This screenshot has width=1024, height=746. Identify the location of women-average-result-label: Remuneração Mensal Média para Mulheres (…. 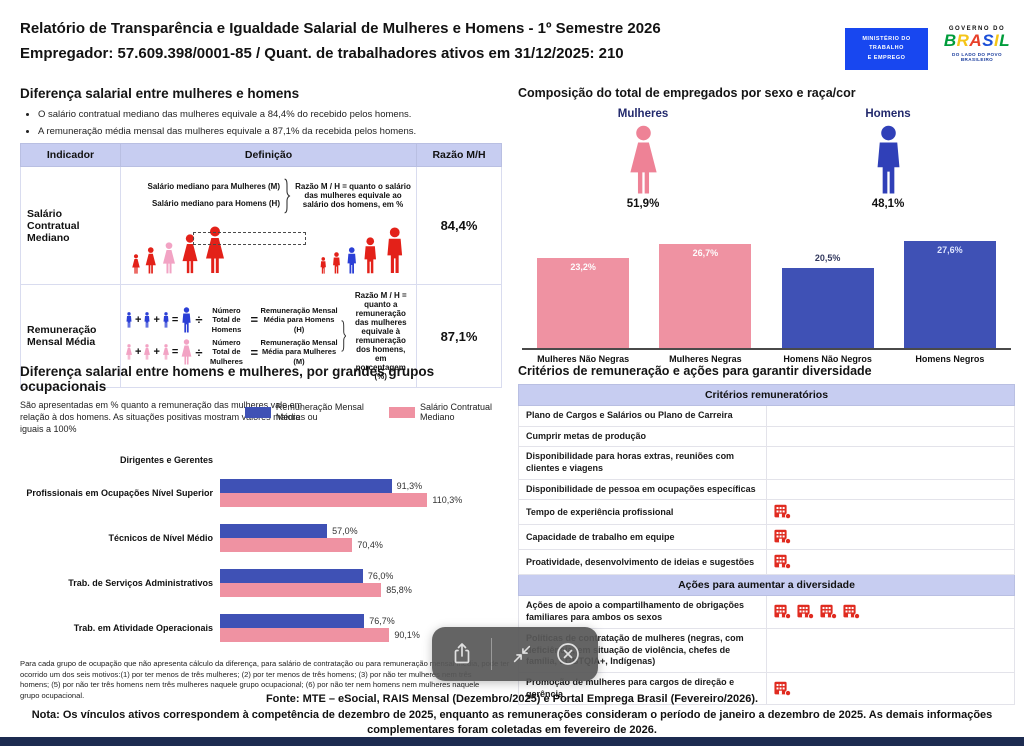
(299, 352).